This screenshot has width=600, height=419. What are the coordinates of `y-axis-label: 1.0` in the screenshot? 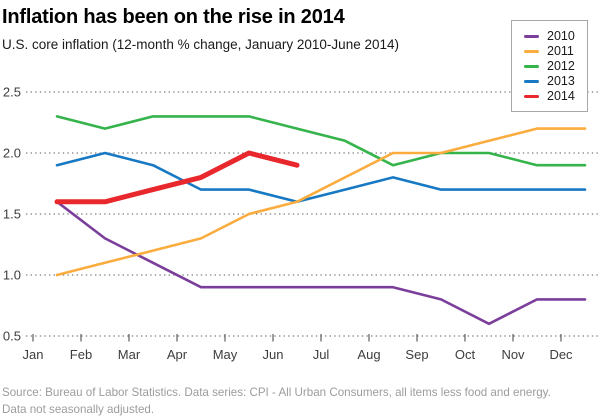 It's located at (12, 275).